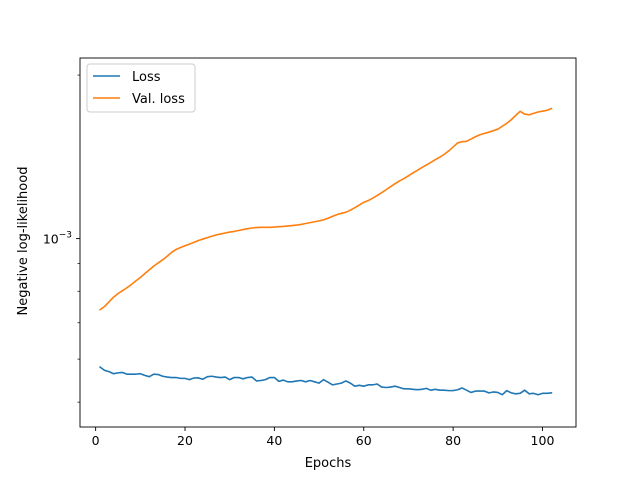 Image resolution: width=640 pixels, height=480 pixels. I want to click on legend-label-val-loss: Val. loss, so click(158, 99).